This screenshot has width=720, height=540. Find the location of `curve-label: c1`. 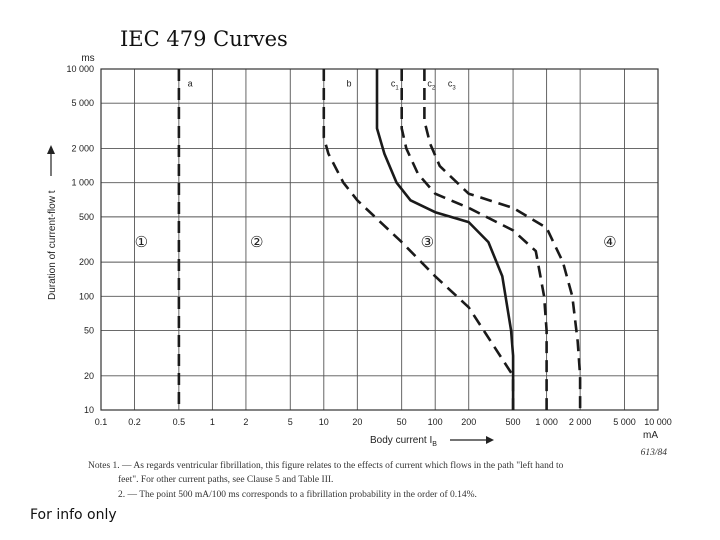

curve-label: c1 is located at coordinates (395, 85).